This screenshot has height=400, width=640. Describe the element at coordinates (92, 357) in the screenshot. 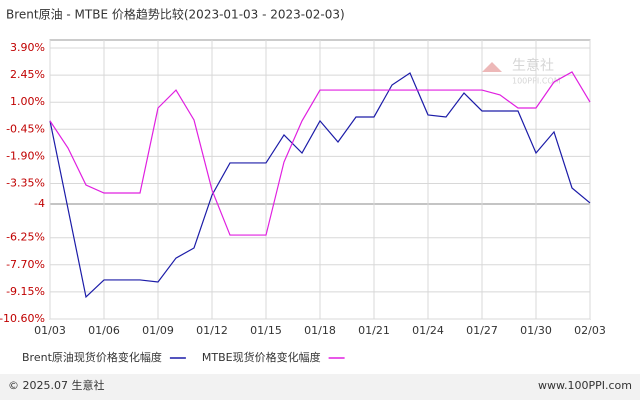

I see `legend-label: Brent原油现货价格变化幅度` at that location.